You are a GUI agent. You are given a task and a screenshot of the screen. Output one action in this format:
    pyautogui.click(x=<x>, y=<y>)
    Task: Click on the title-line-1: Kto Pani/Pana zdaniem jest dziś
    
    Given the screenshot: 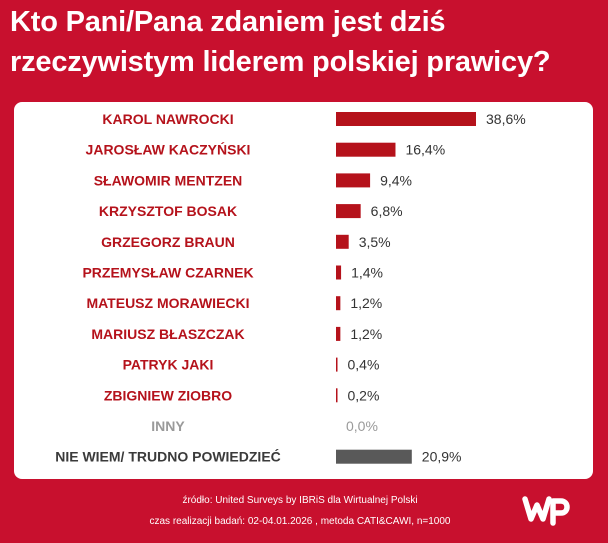 What is the action you would take?
    pyautogui.click(x=228, y=22)
    